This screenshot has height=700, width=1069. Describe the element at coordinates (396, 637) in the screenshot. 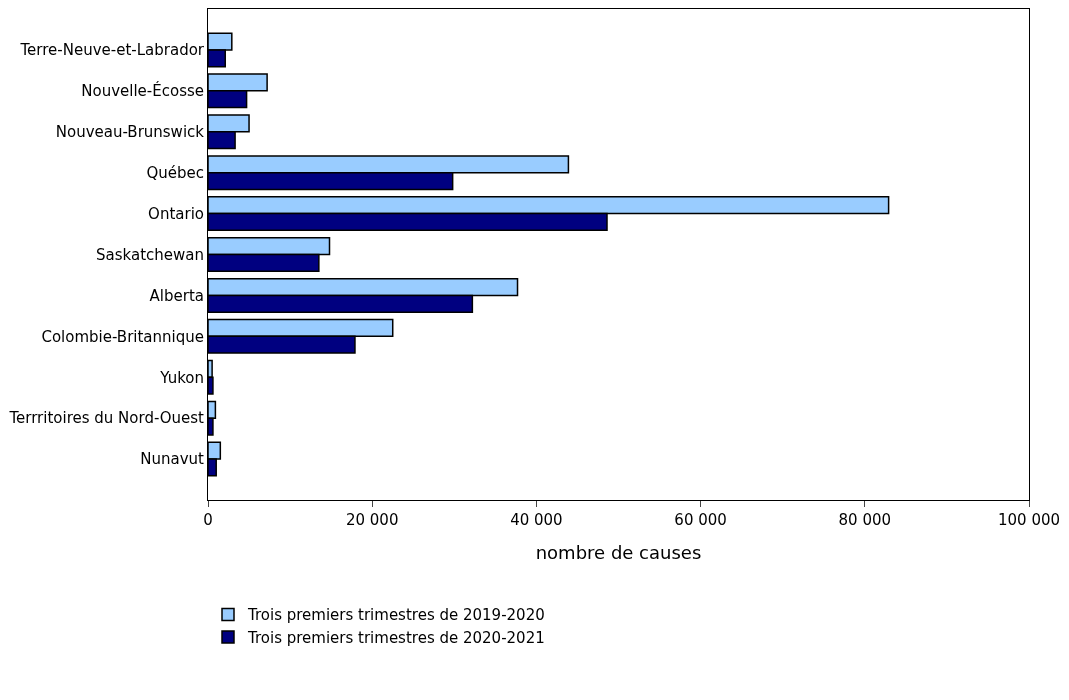

I see `legend-label: Trois premiers trimestres de 2020-2021` at that location.